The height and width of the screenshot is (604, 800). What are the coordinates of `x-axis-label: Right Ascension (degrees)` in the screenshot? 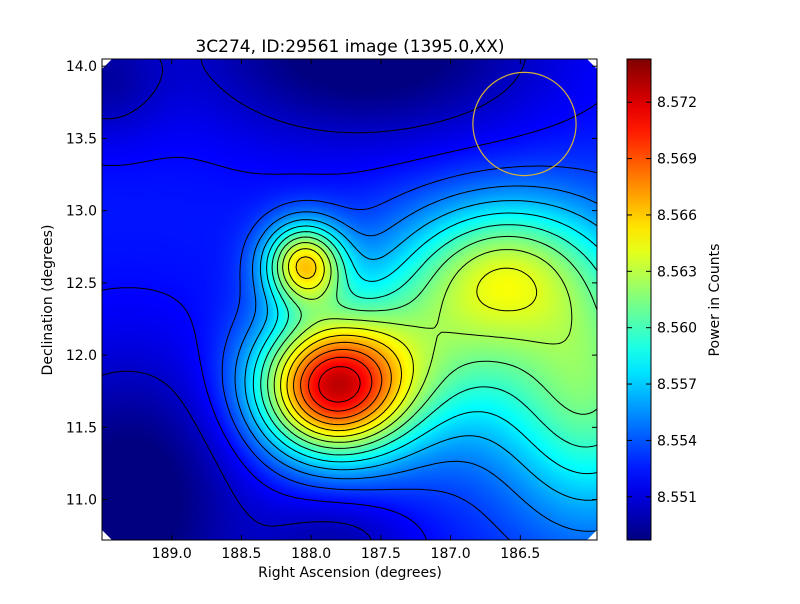 It's located at (350, 573).